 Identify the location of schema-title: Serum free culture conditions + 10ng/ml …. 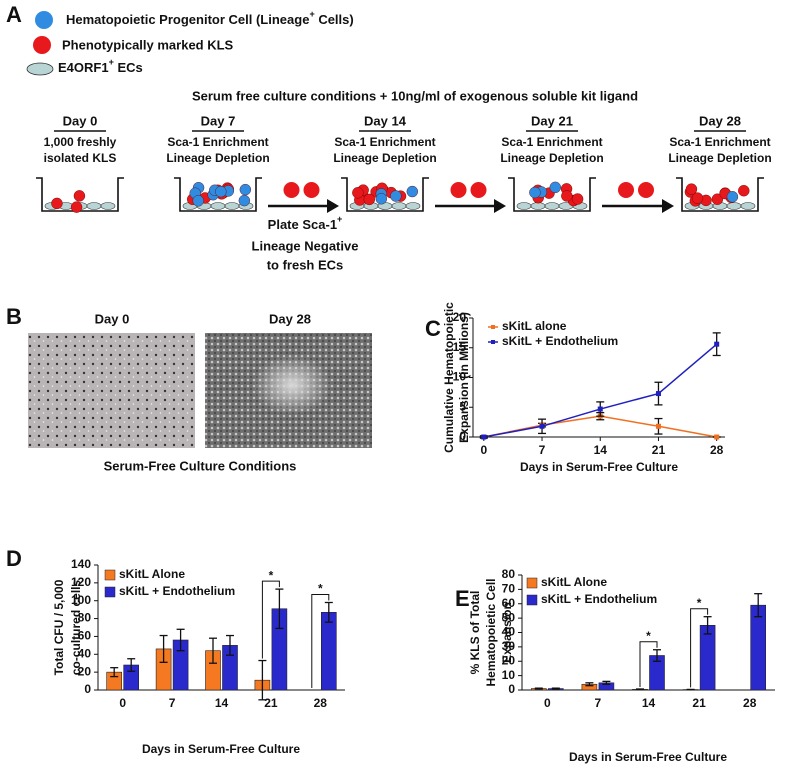
(415, 95).